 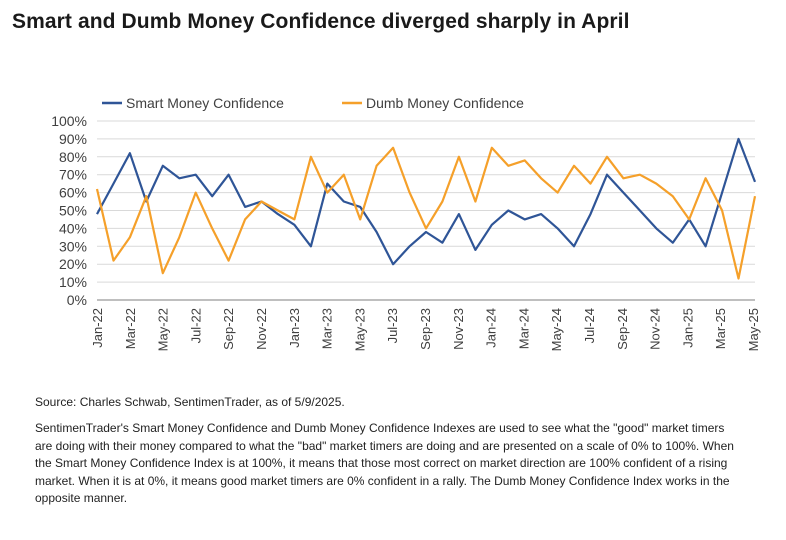 I want to click on x-tick-label: Nov-23, so click(x=458, y=329).